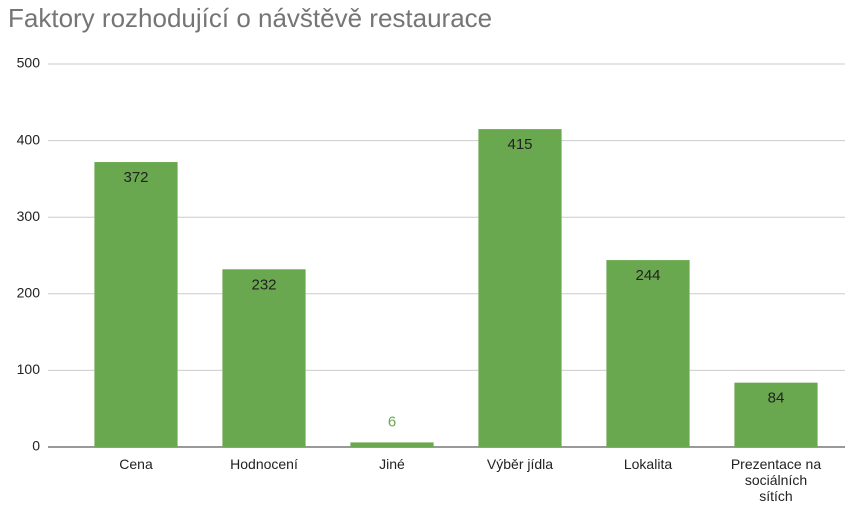 Image resolution: width=850 pixels, height=508 pixels. What do you see at coordinates (263, 284) in the screenshot?
I see `data-label: 232` at bounding box center [263, 284].